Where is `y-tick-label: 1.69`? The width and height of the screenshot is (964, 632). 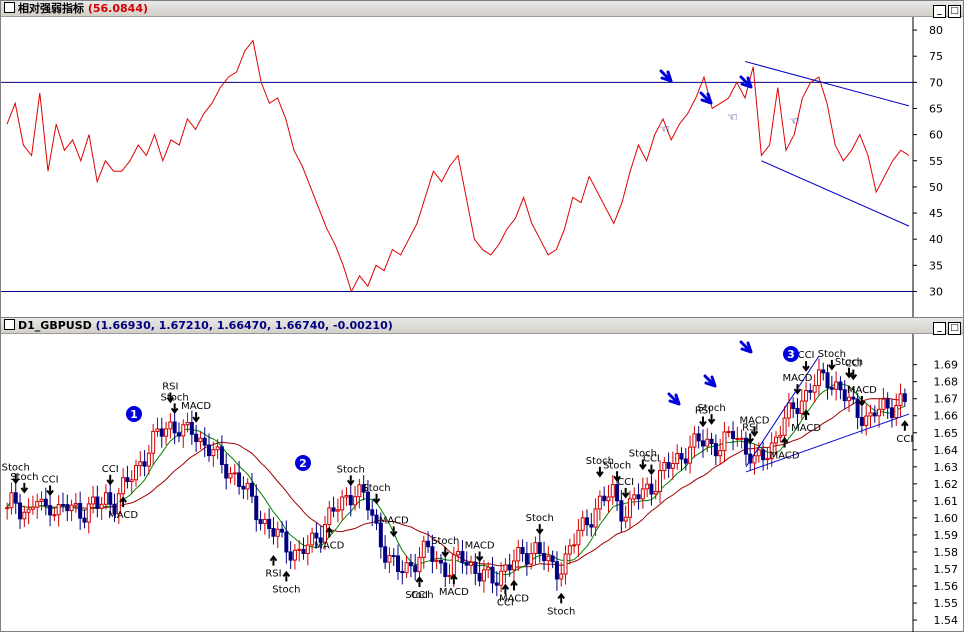 y-tick-label: 1.69 is located at coordinates (946, 365).